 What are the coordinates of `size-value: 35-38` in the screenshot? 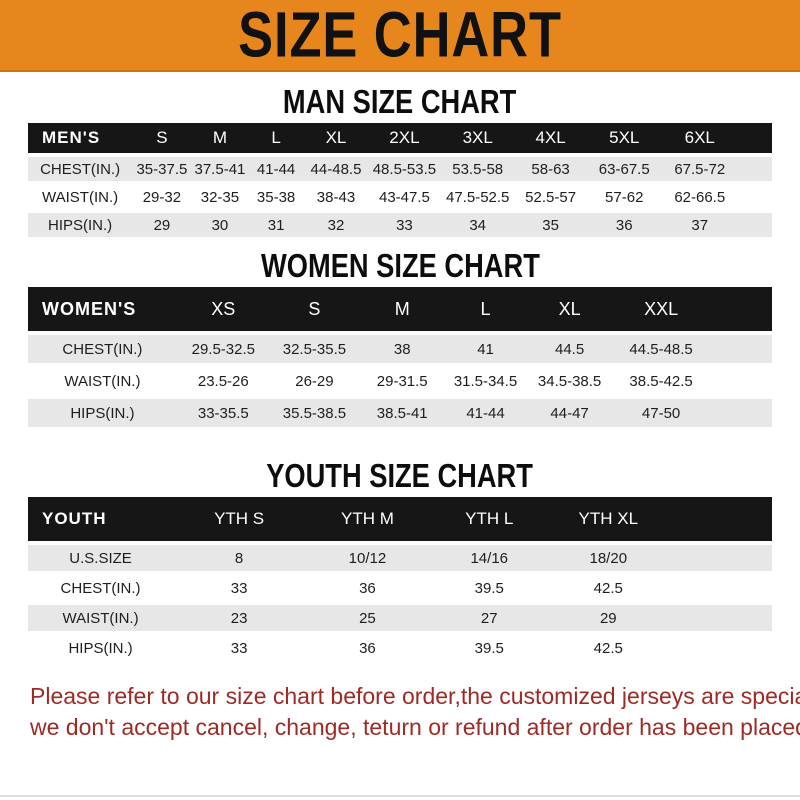 It's located at (276, 197).